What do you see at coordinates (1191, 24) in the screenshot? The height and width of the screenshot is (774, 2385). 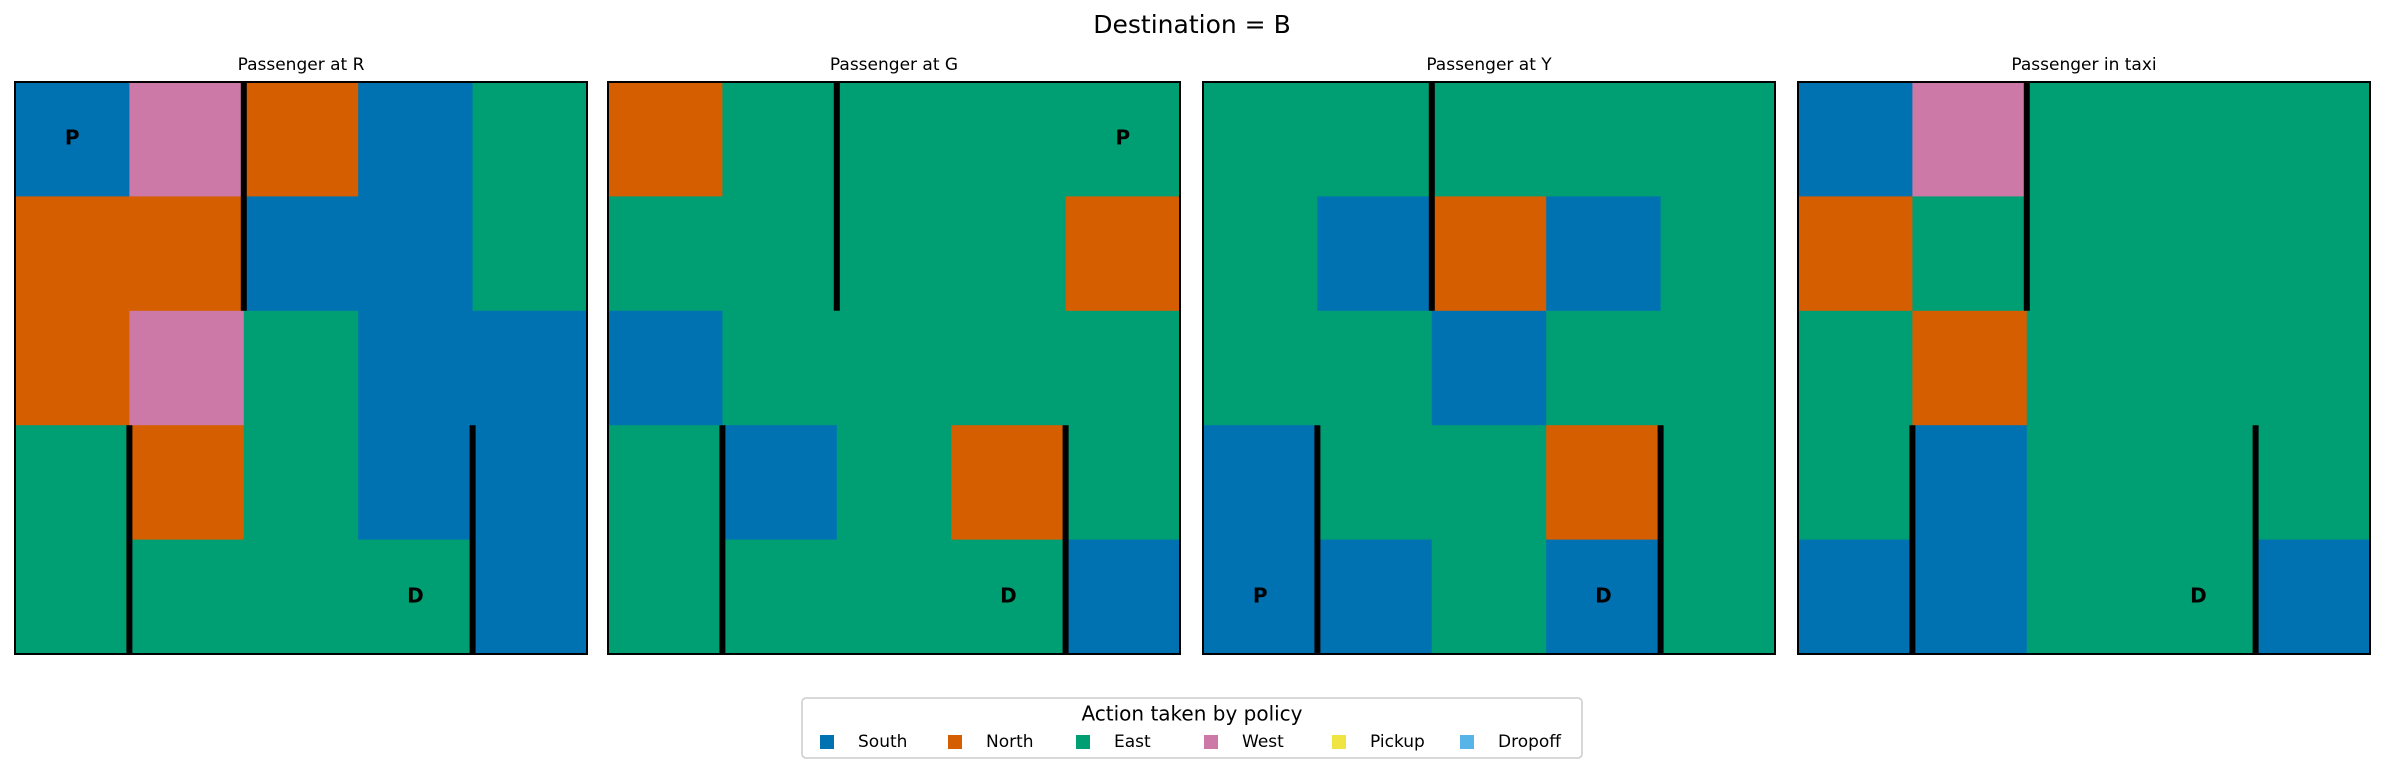 I see `chart-title: Destination = B` at bounding box center [1191, 24].